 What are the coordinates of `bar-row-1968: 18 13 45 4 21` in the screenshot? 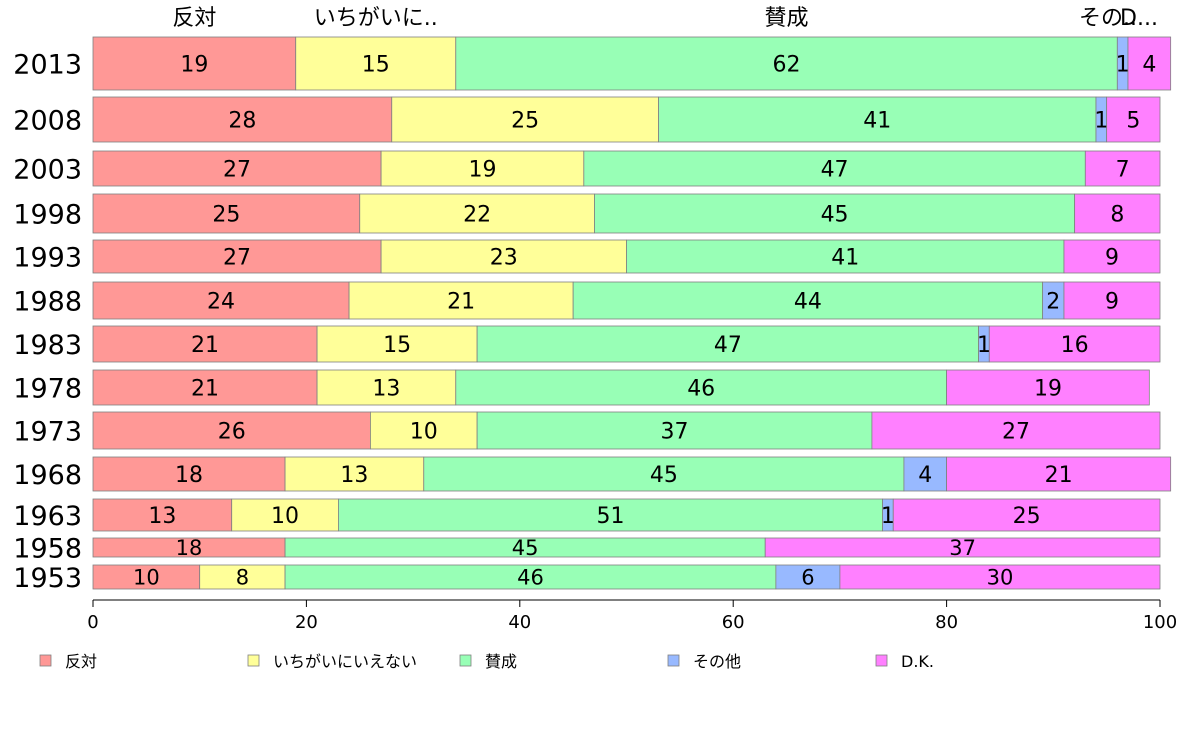 It's located at (632, 474).